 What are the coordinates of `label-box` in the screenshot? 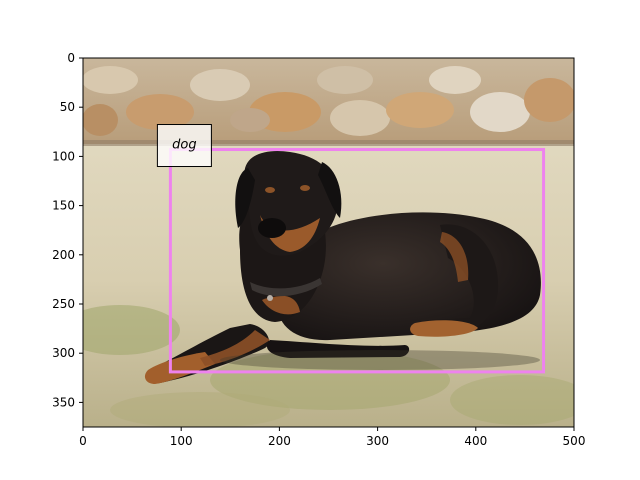 It's located at (184, 146).